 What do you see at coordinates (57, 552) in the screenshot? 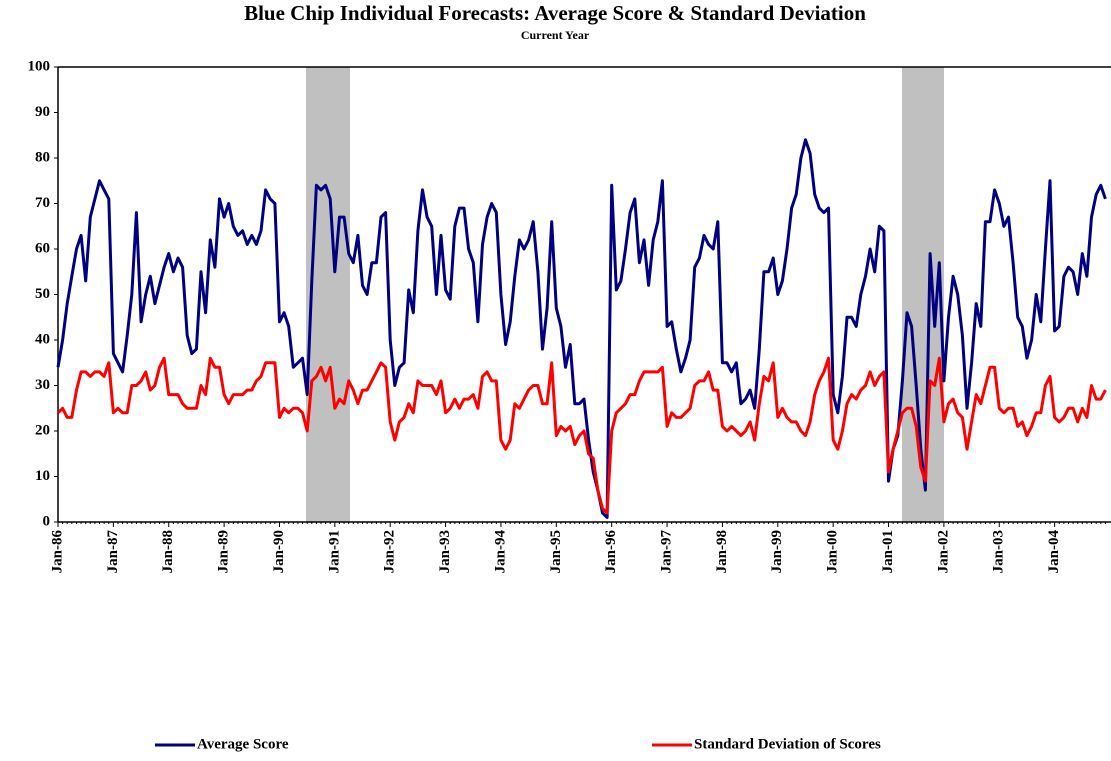
I see `x-tick-label: Jan-86` at bounding box center [57, 552].